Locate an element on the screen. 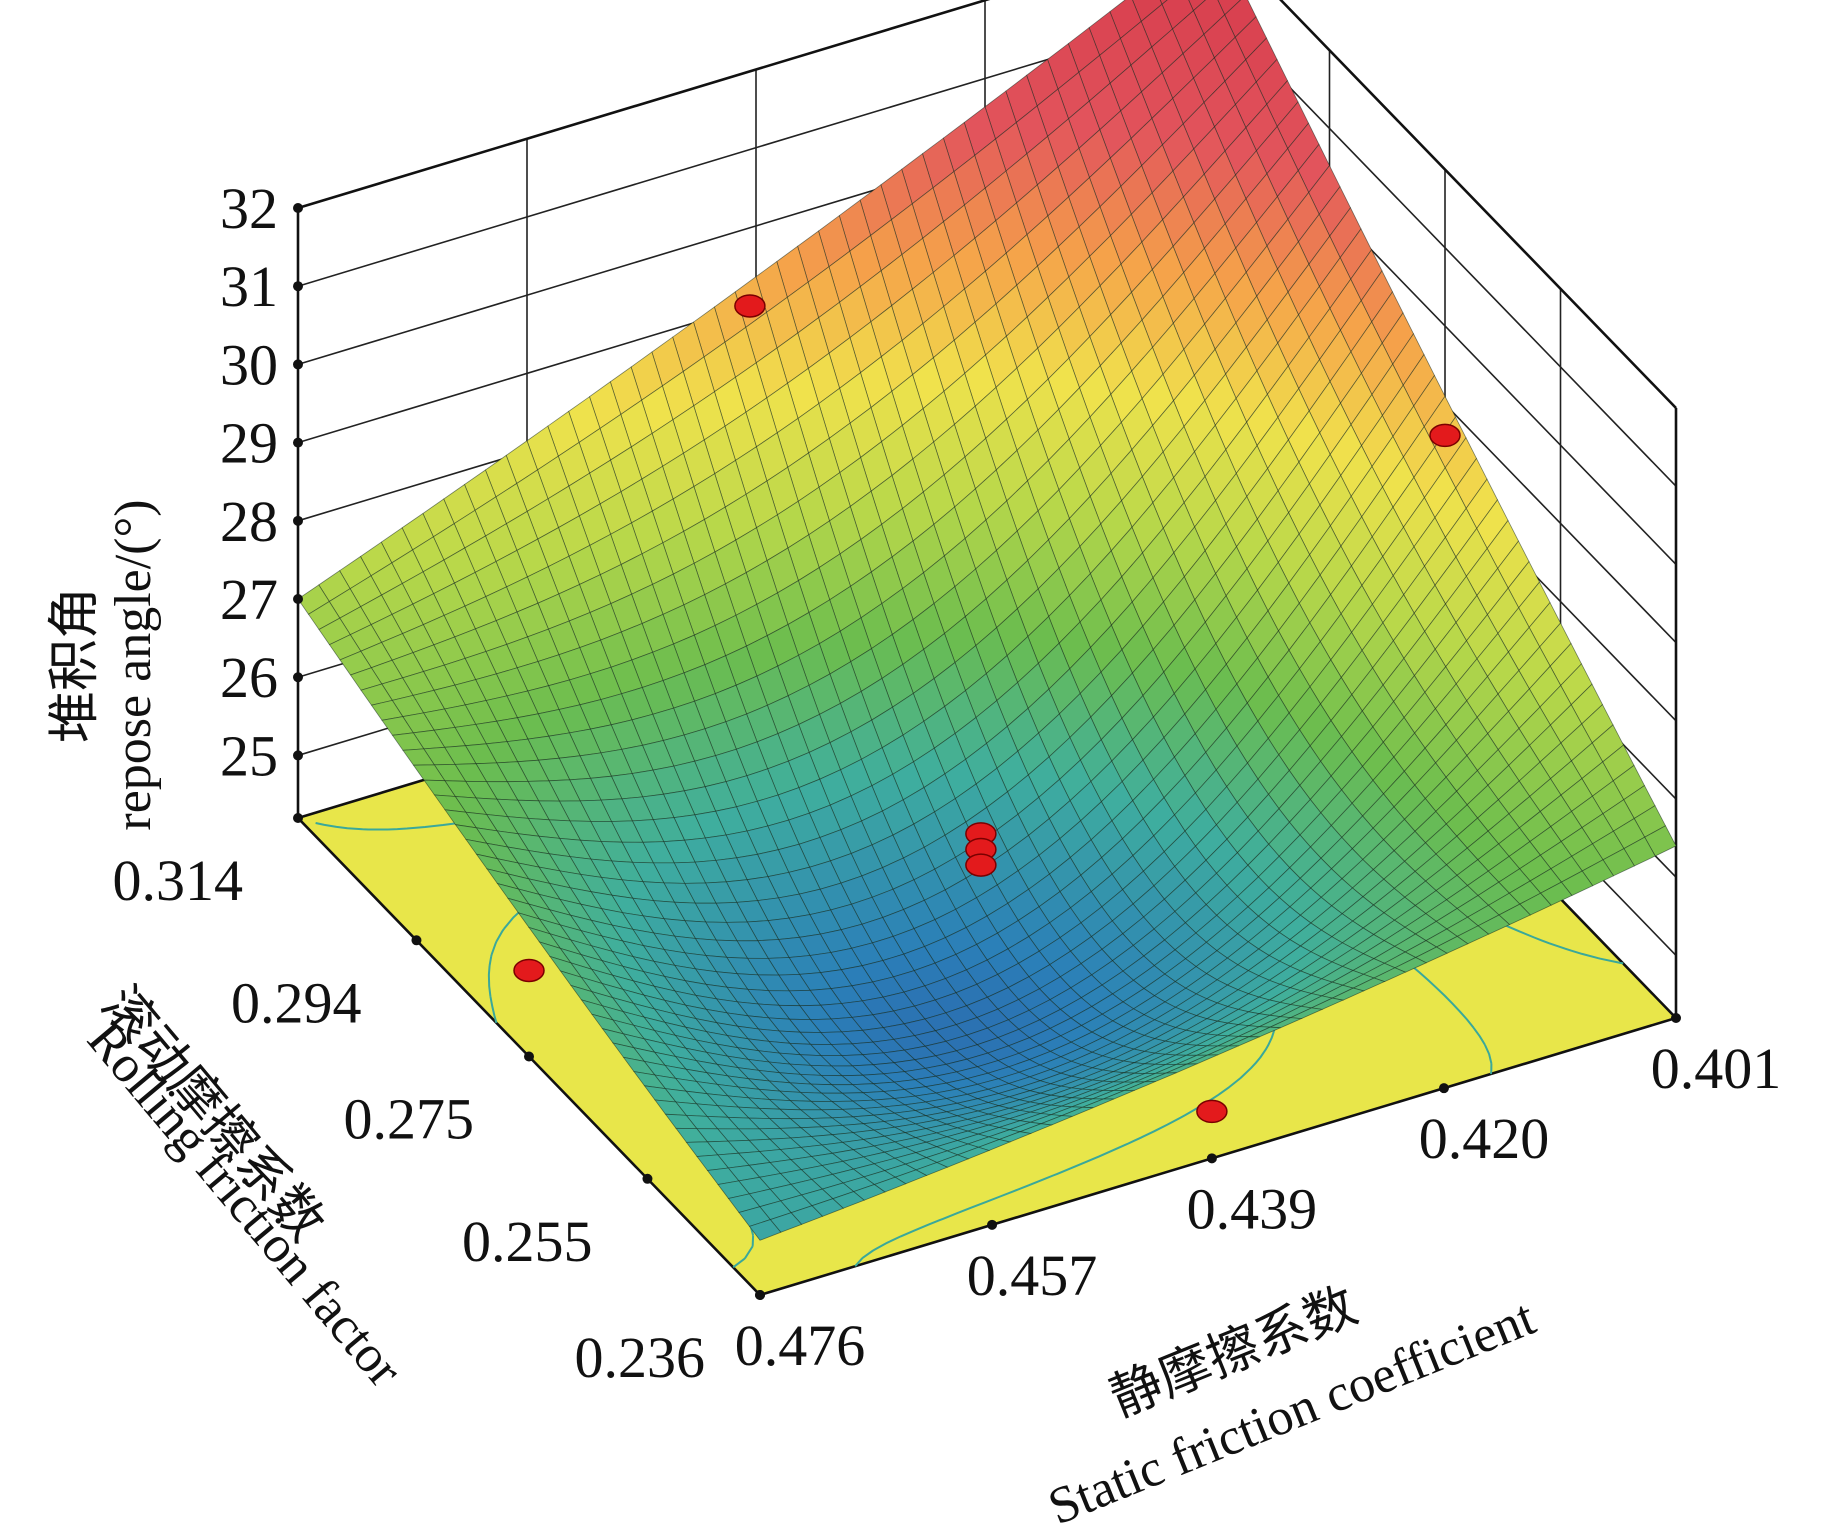 This screenshot has width=1833, height=1528. x-tick-label: 0.439 is located at coordinates (1252, 1208).